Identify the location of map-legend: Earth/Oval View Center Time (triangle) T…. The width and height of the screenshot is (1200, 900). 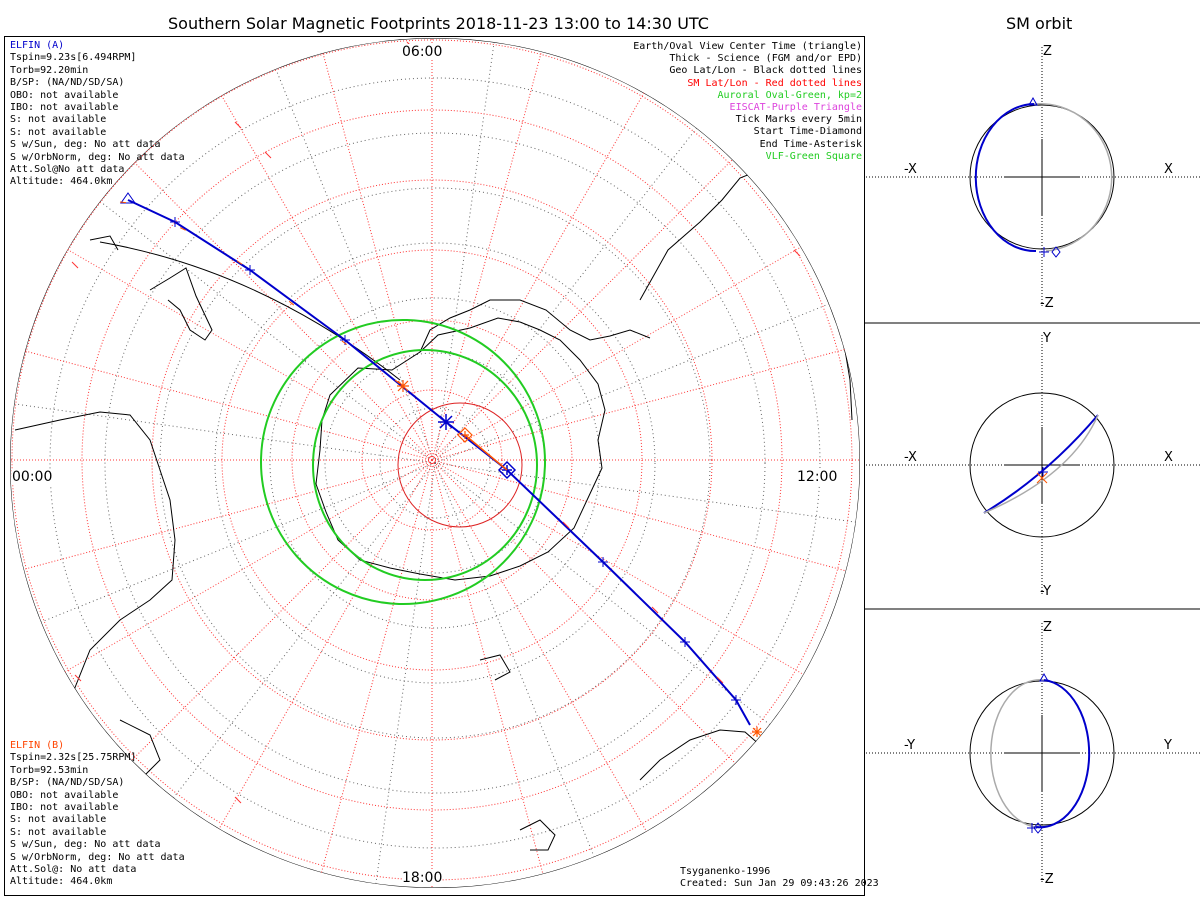
(747, 102).